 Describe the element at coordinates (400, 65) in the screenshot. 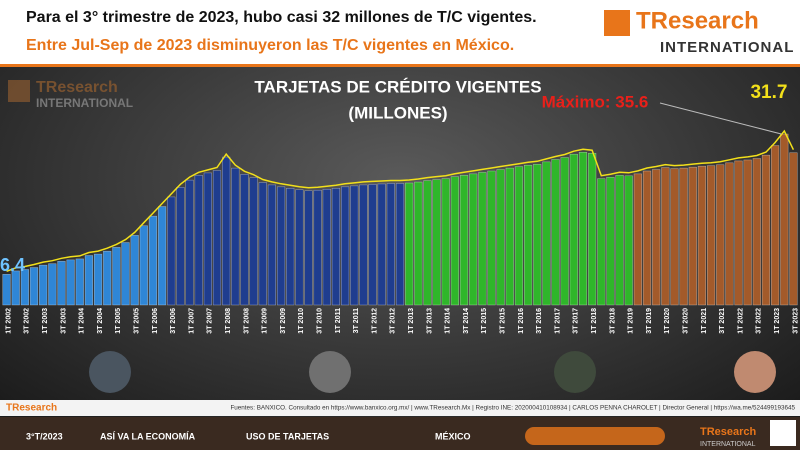

I see `header-rule` at that location.